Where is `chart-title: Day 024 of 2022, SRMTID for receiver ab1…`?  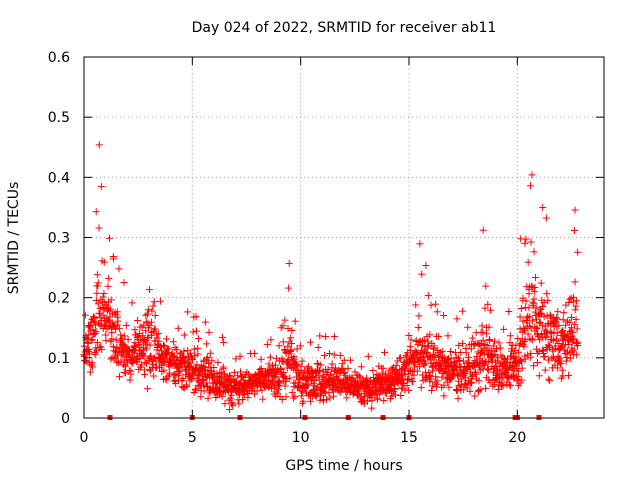 chart-title: Day 024 of 2022, SRMTID for receiver ab1… is located at coordinates (344, 28).